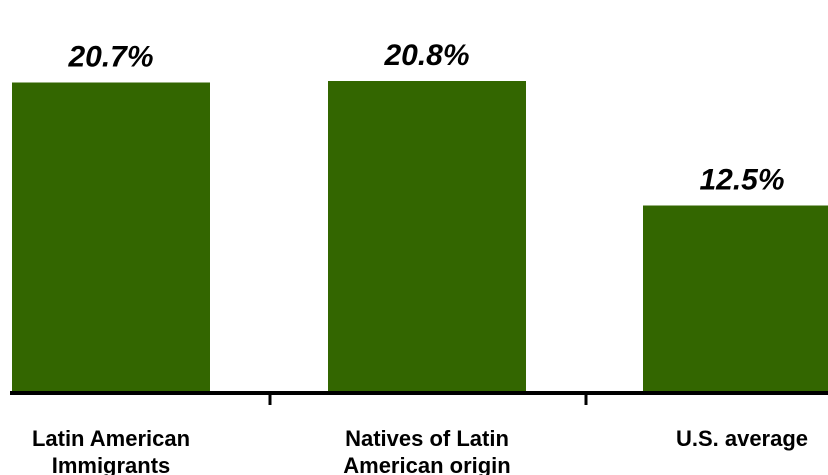  What do you see at coordinates (111, 450) in the screenshot?
I see `category-label-0: Latin American Immigrants` at bounding box center [111, 450].